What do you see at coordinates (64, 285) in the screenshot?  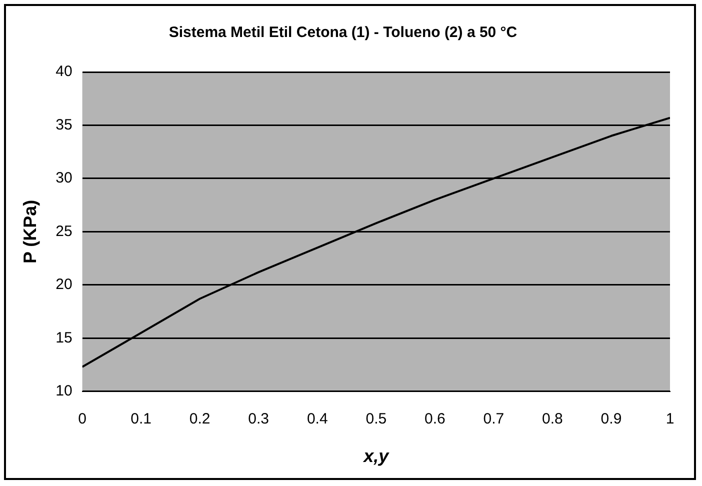 I see `y-tick-label: 20` at bounding box center [64, 285].